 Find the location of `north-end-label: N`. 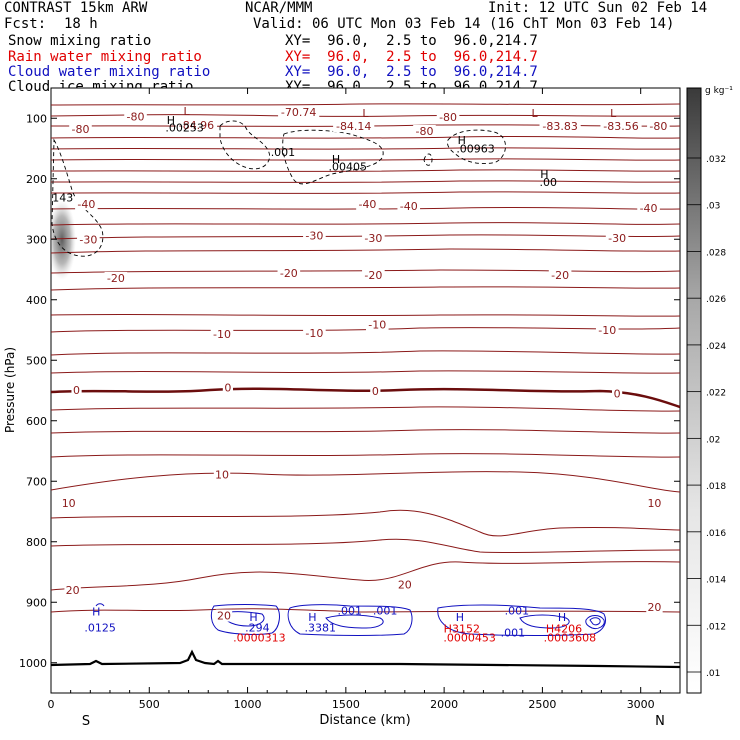

north-end-label: N is located at coordinates (660, 721).